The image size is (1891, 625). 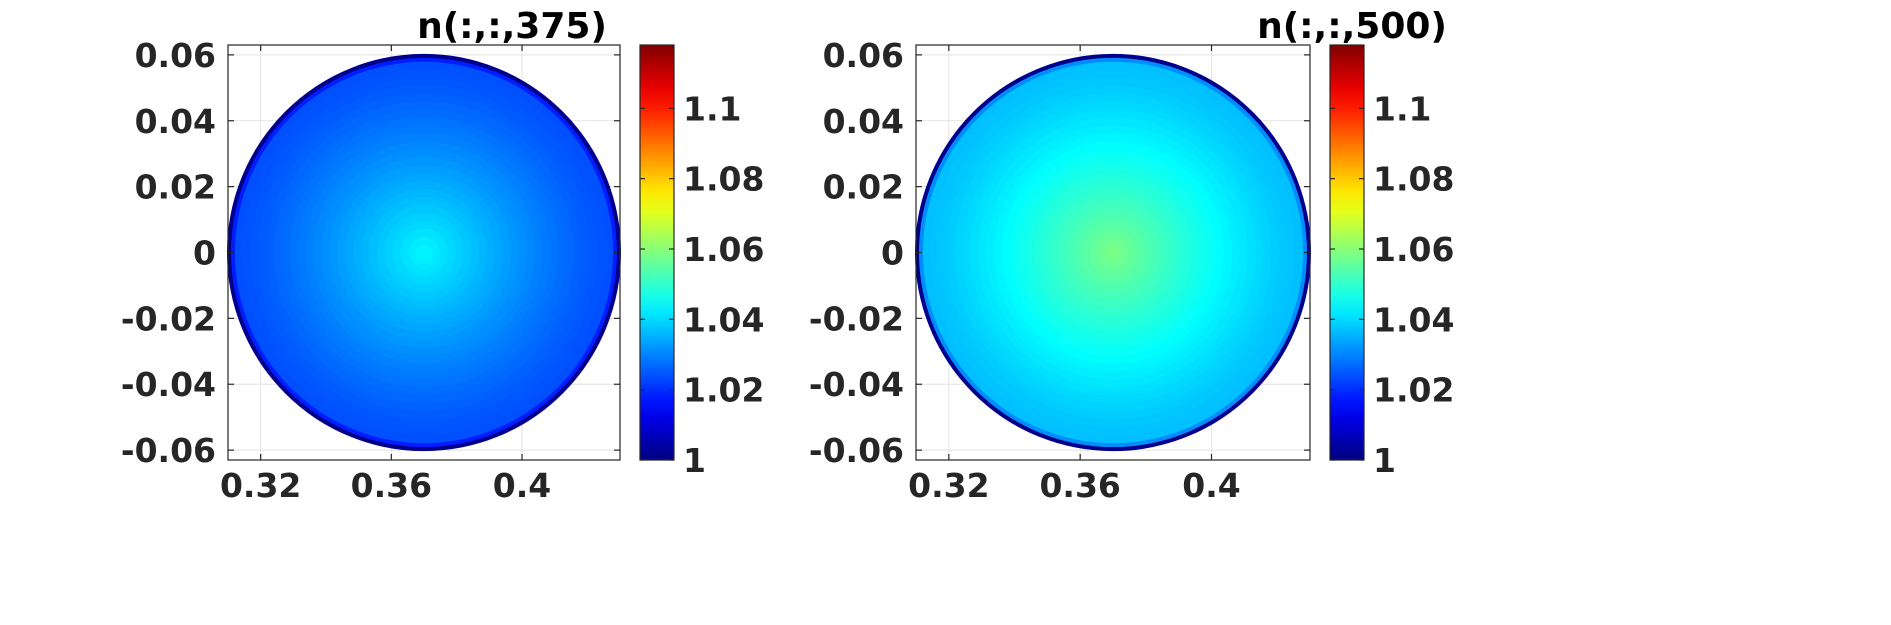 I want to click on chart-title: n(:,:,500), so click(x=1352, y=26).